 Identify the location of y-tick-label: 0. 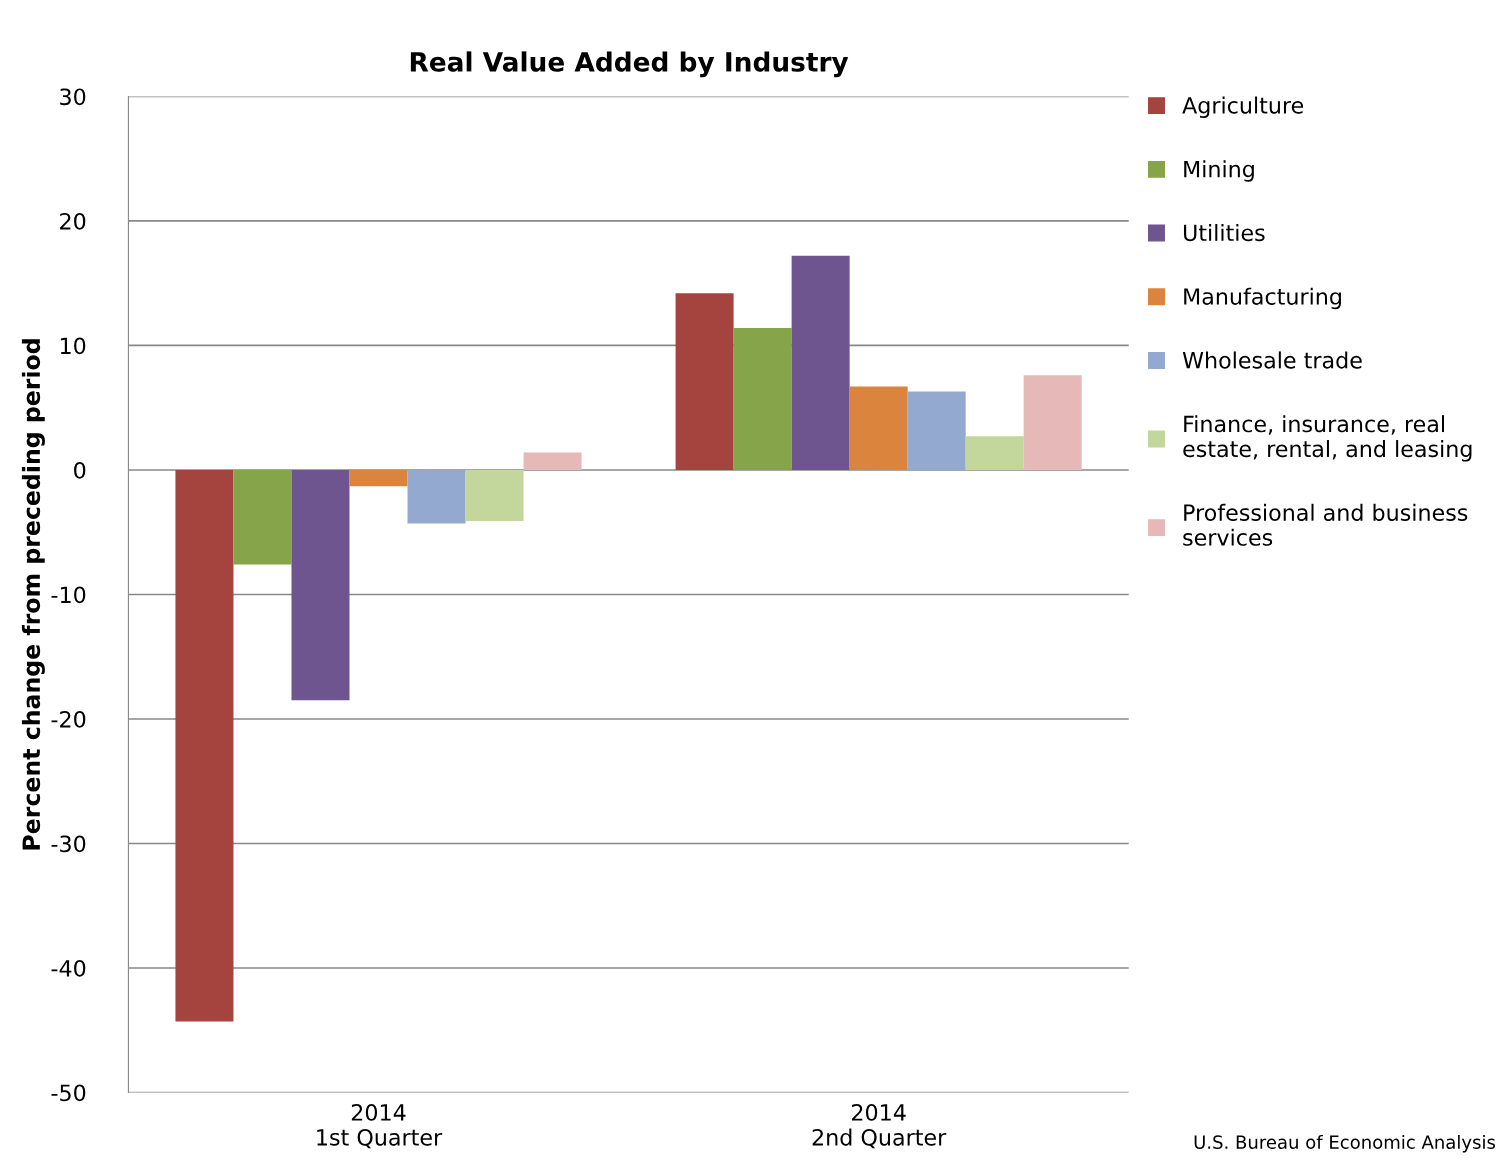
(80, 470).